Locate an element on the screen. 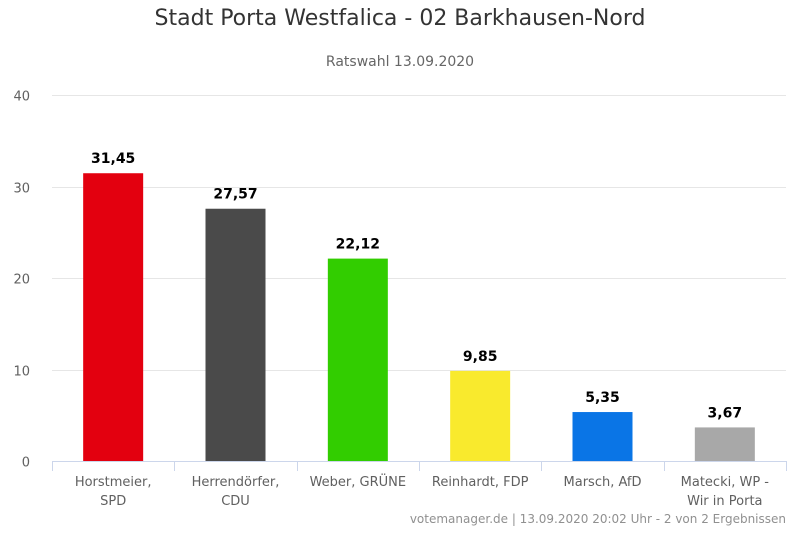 The image size is (800, 533). data-label: 31,45 is located at coordinates (113, 159).